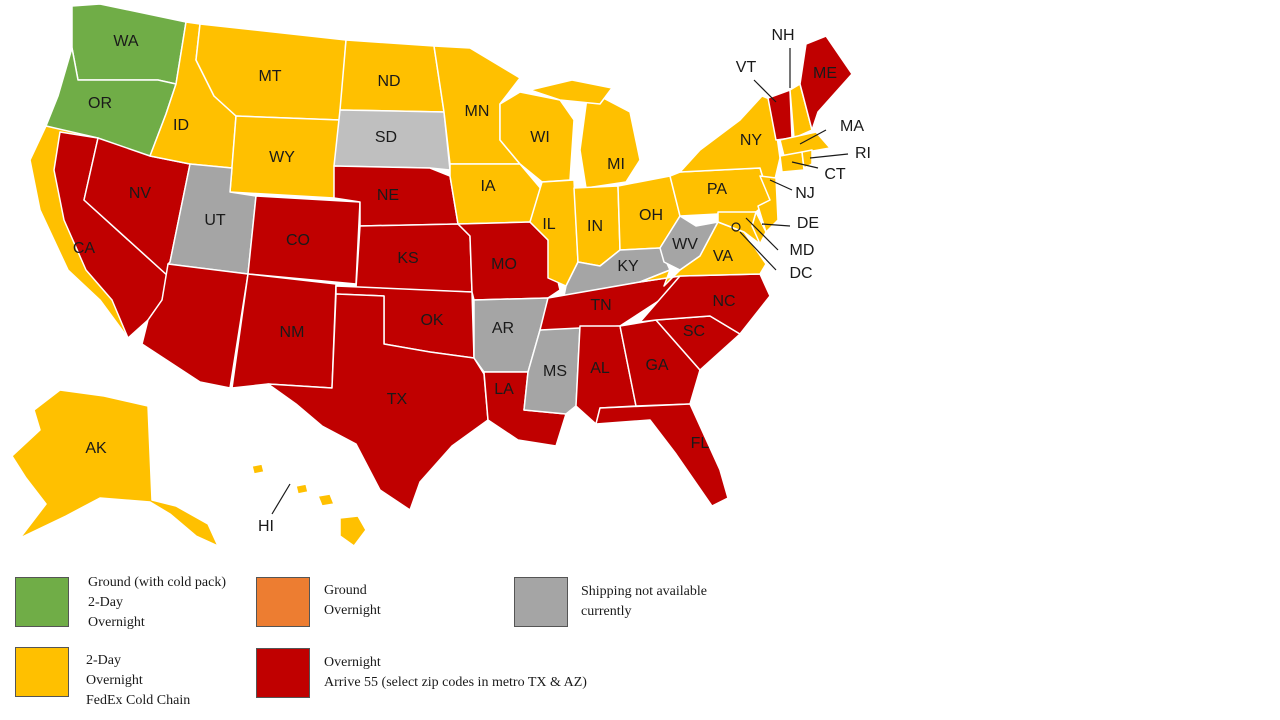 The image size is (1280, 720). I want to click on leader-ct, so click(805, 165).